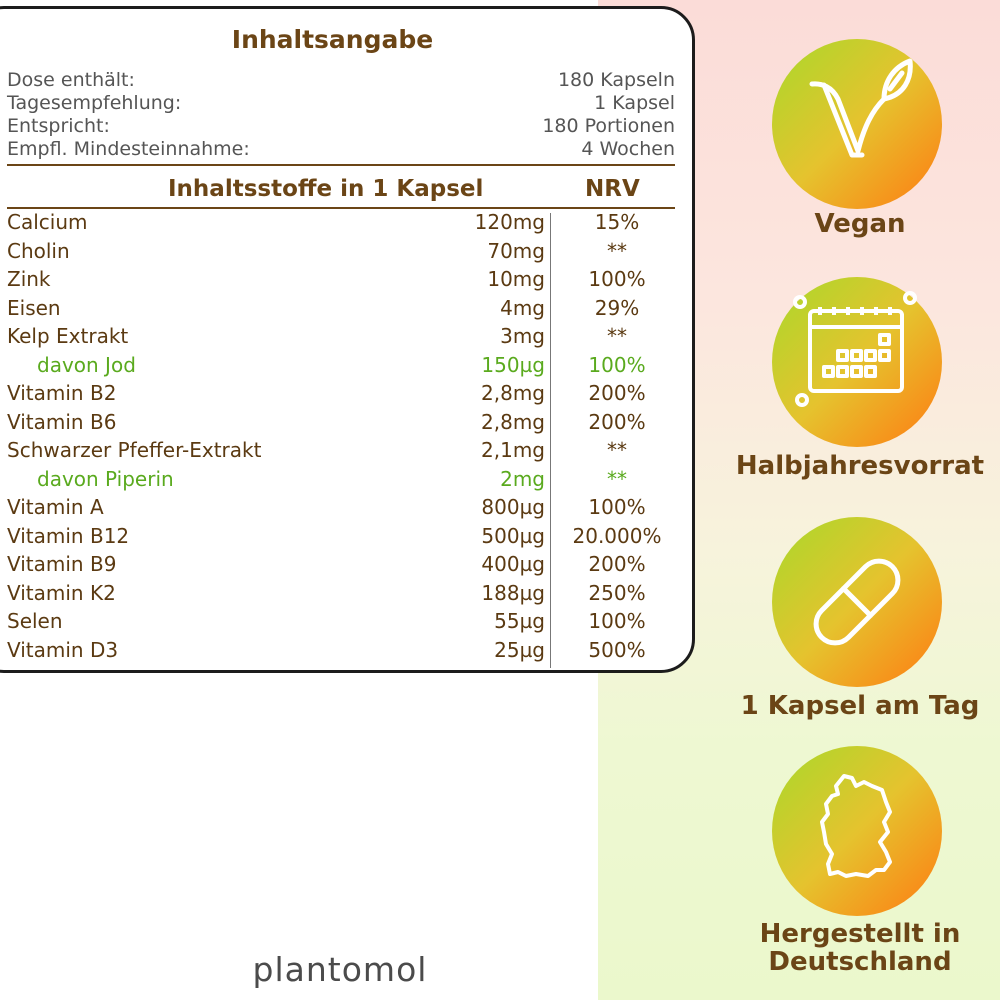  I want to click on nrv-header: NRV, so click(612, 189).